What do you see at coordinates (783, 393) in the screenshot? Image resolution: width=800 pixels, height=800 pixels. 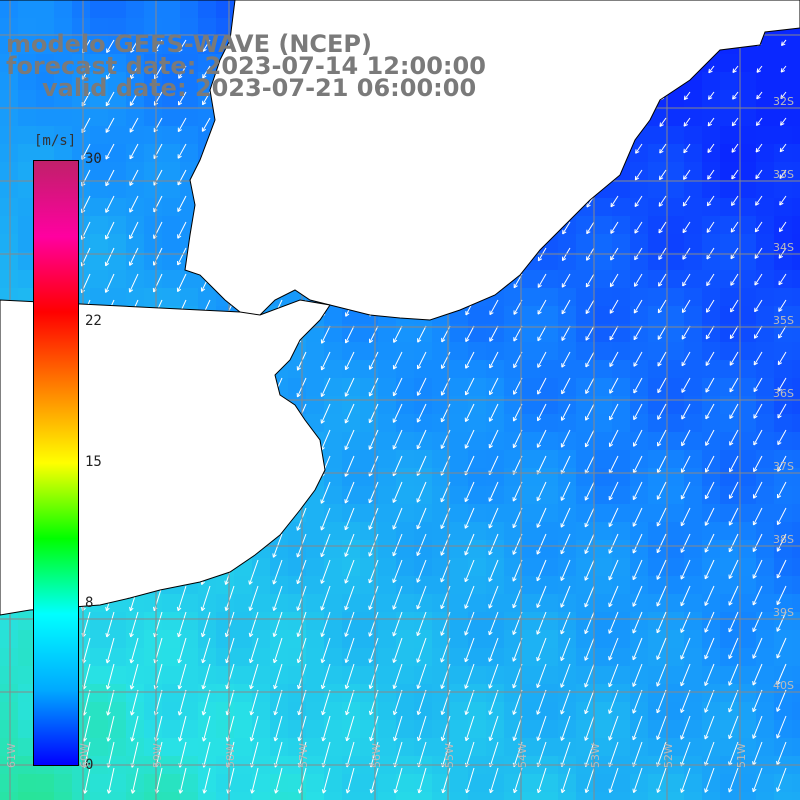 I see `lat-label: 36S` at bounding box center [783, 393].